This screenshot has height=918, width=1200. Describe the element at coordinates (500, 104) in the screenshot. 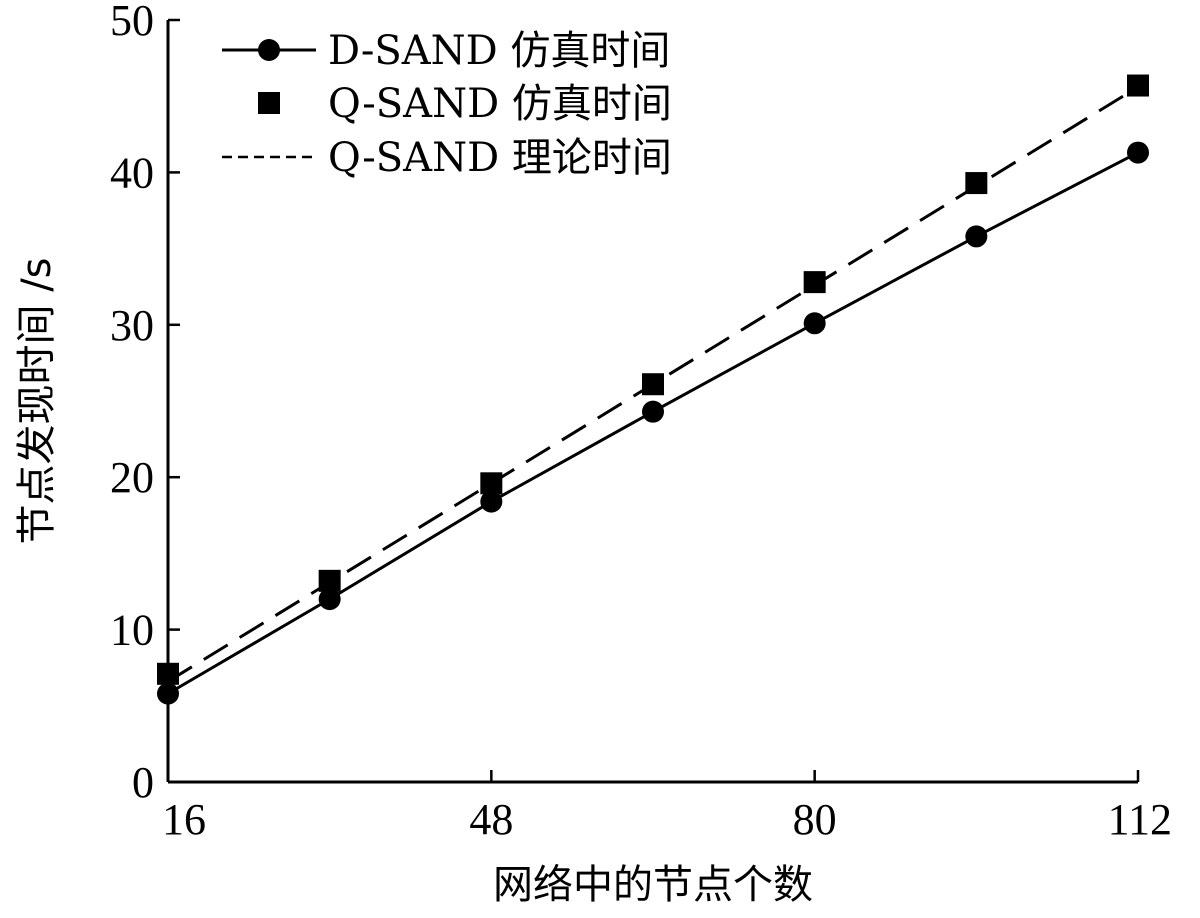

I see `legend-label-1: Q-SAND 仿真时间` at that location.